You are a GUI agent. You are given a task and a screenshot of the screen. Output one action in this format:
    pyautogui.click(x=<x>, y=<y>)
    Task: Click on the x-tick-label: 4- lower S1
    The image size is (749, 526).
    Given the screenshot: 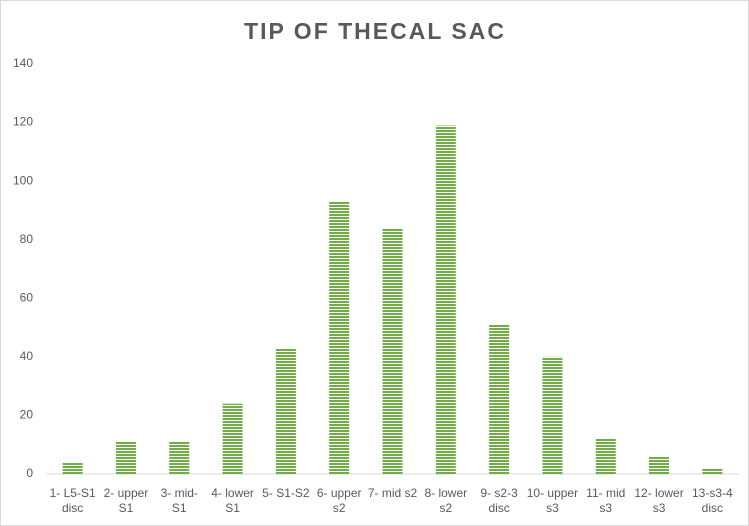 What is the action you would take?
    pyautogui.click(x=232, y=500)
    